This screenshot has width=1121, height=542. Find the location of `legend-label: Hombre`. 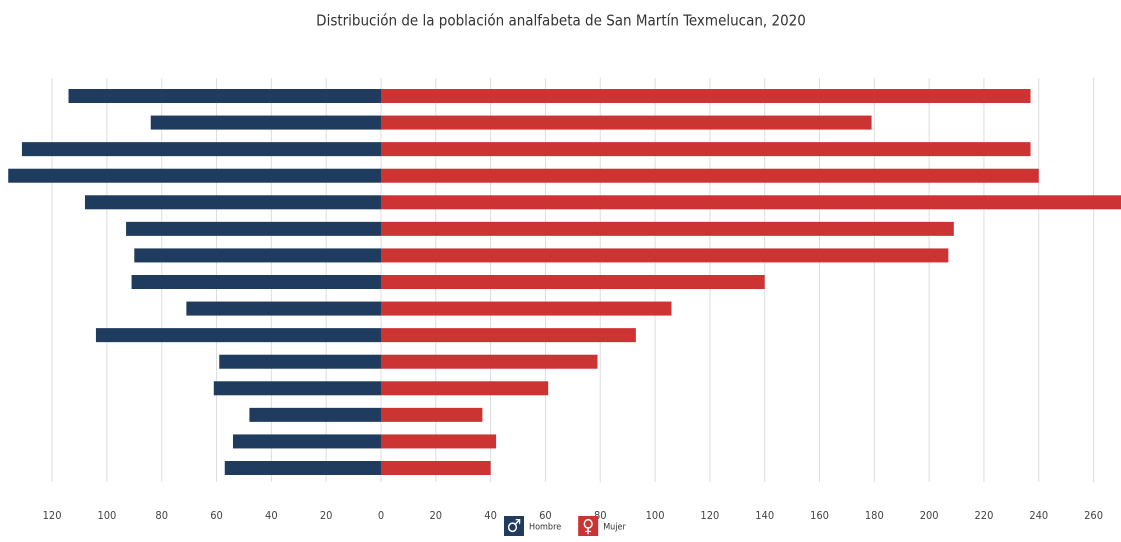

legend-label: Hombre is located at coordinates (545, 528).